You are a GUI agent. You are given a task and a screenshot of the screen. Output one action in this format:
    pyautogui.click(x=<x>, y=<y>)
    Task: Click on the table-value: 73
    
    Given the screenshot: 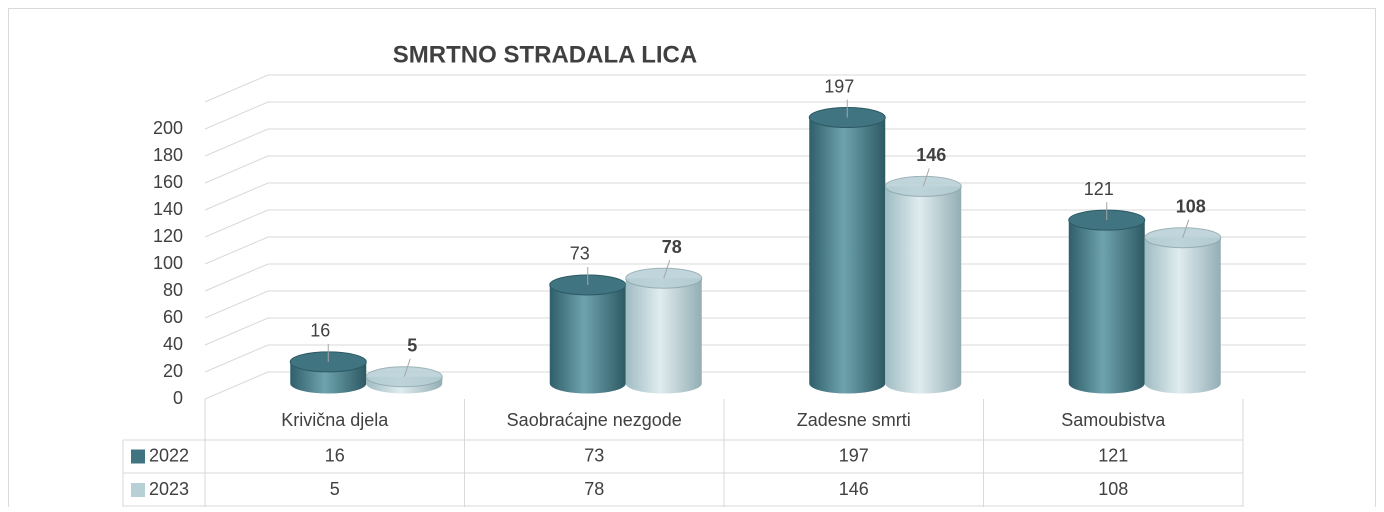 What is the action you would take?
    pyautogui.click(x=594, y=455)
    